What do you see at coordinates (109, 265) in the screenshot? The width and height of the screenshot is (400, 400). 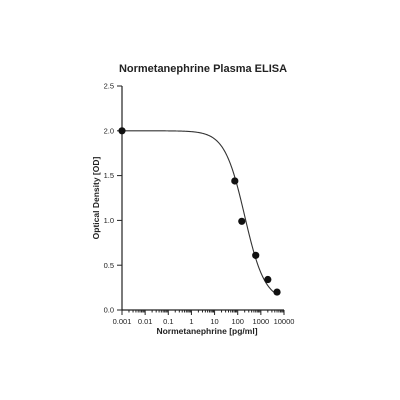 I see `y-tick-label: 0.5` at bounding box center [109, 265].